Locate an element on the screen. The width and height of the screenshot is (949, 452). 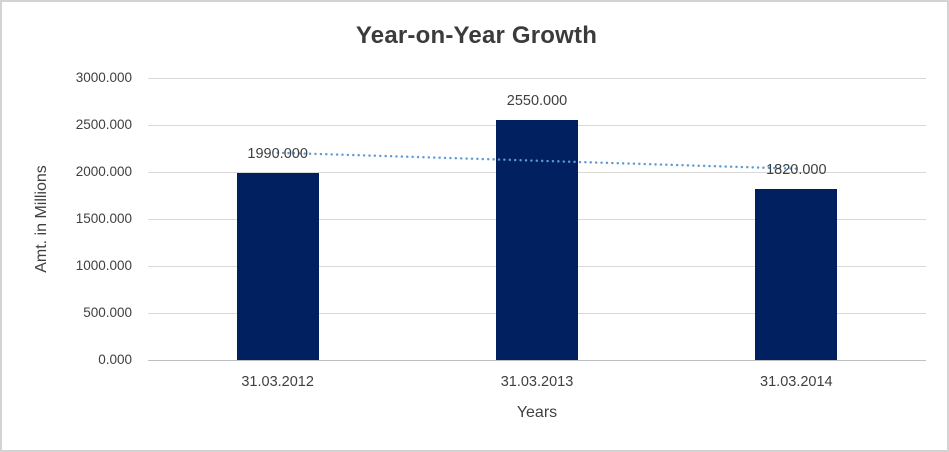
y-tick-label: 1000.000 is located at coordinates (103, 265).